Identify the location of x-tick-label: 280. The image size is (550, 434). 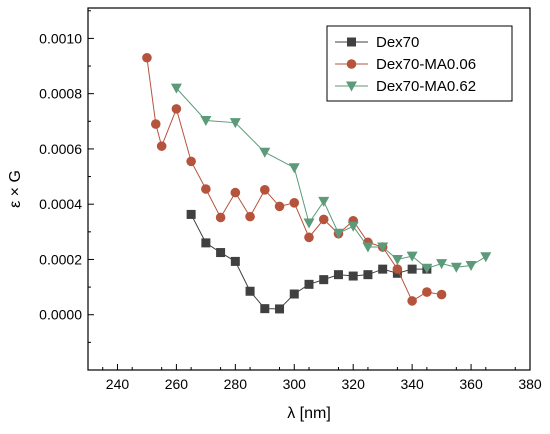
(236, 384).